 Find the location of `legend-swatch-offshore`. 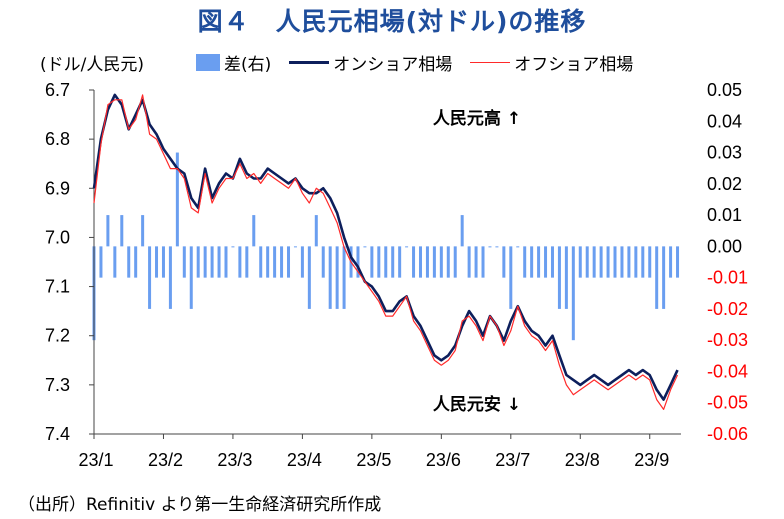

legend-swatch-offshore is located at coordinates (490, 62).